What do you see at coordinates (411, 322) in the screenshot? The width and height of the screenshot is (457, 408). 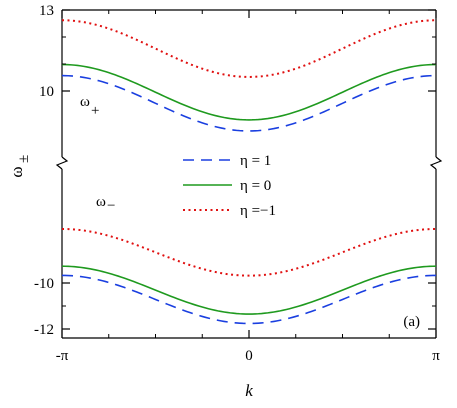 I see `panel-label: (a)` at bounding box center [411, 322].